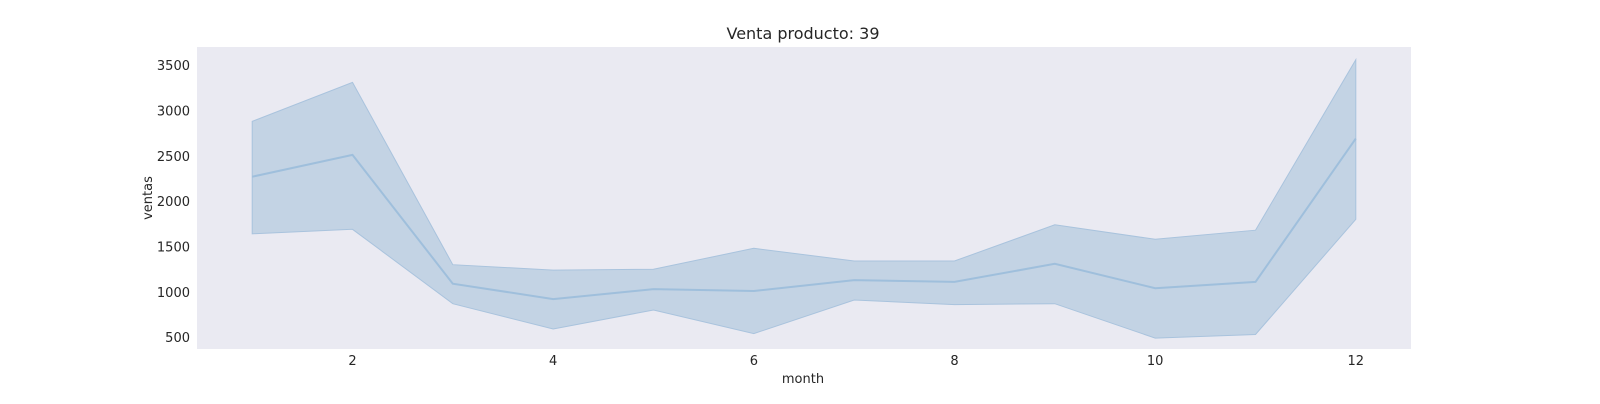 The image size is (1600, 404). What do you see at coordinates (802, 33) in the screenshot?
I see `chart-title: Venta producto: 39` at bounding box center [802, 33].